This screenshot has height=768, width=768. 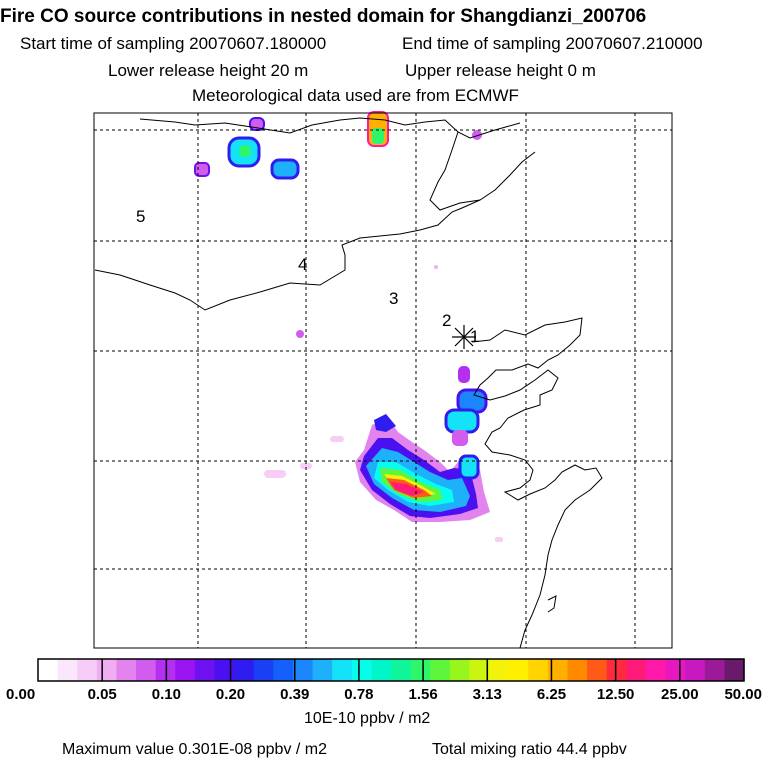 I want to click on trajectory-marker: 3, so click(x=393, y=298).